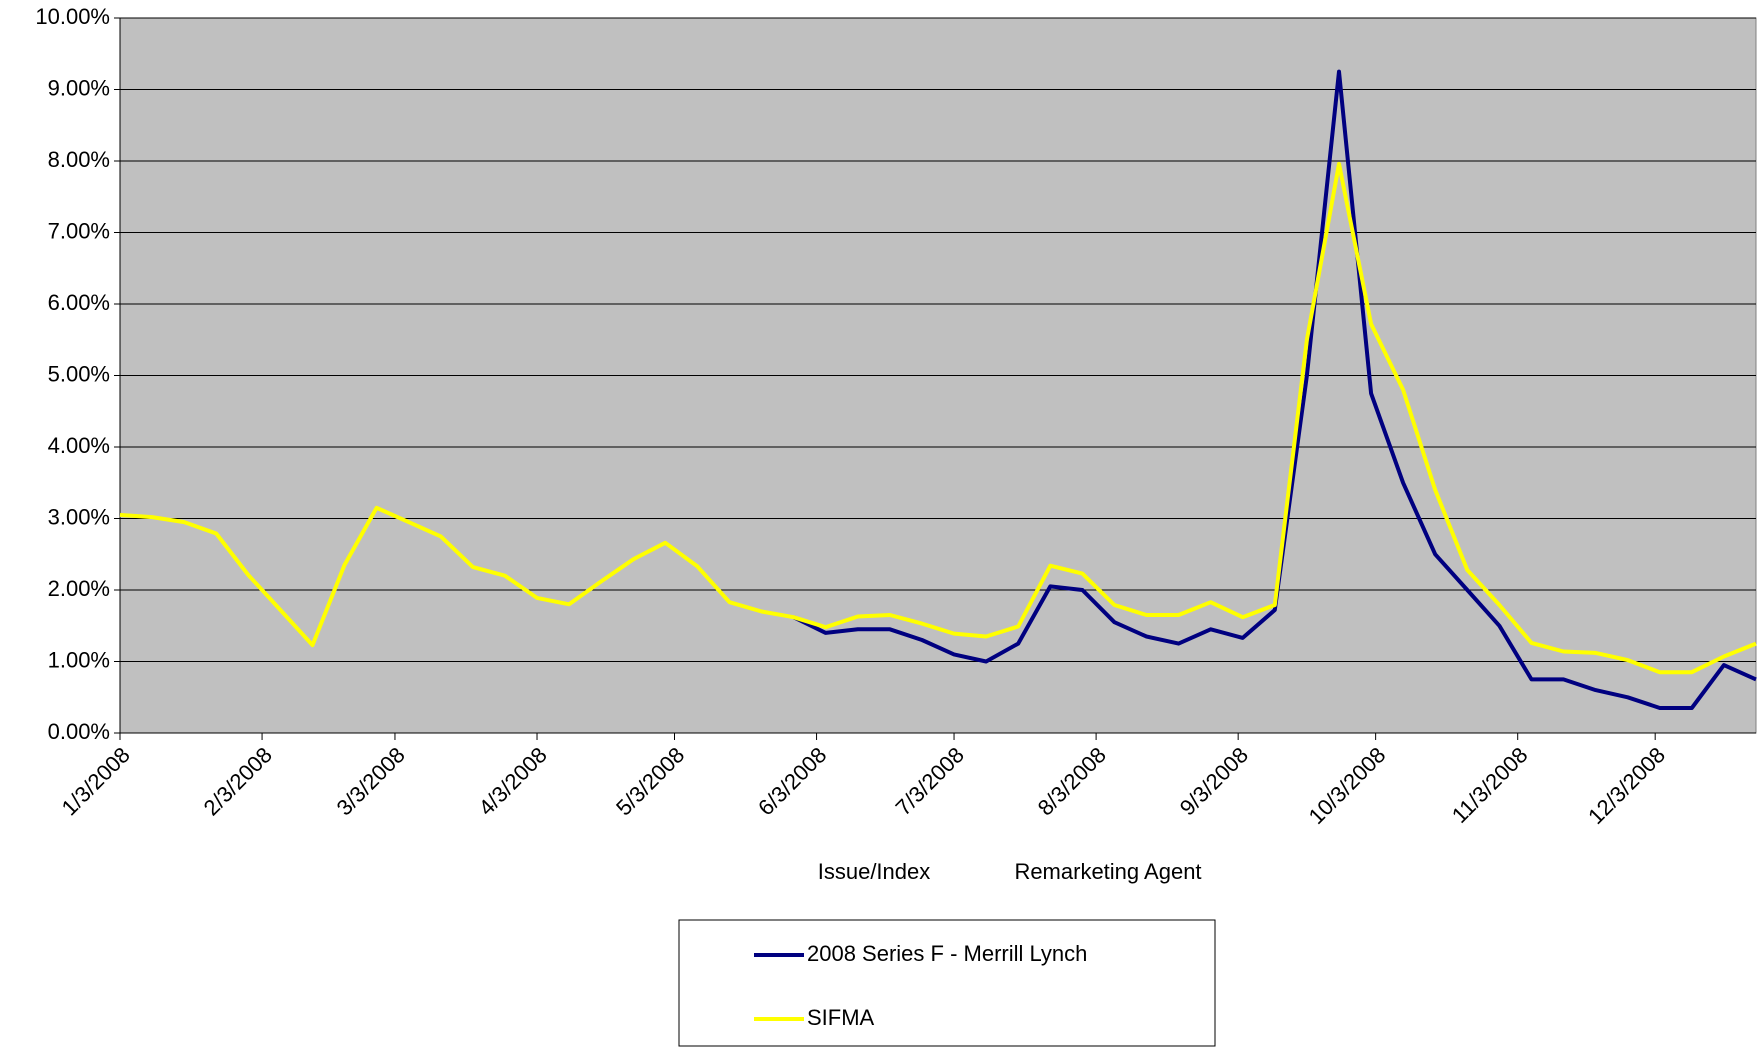  Describe the element at coordinates (650, 781) in the screenshot. I see `x-tick-label: 5/3/2008` at that location.